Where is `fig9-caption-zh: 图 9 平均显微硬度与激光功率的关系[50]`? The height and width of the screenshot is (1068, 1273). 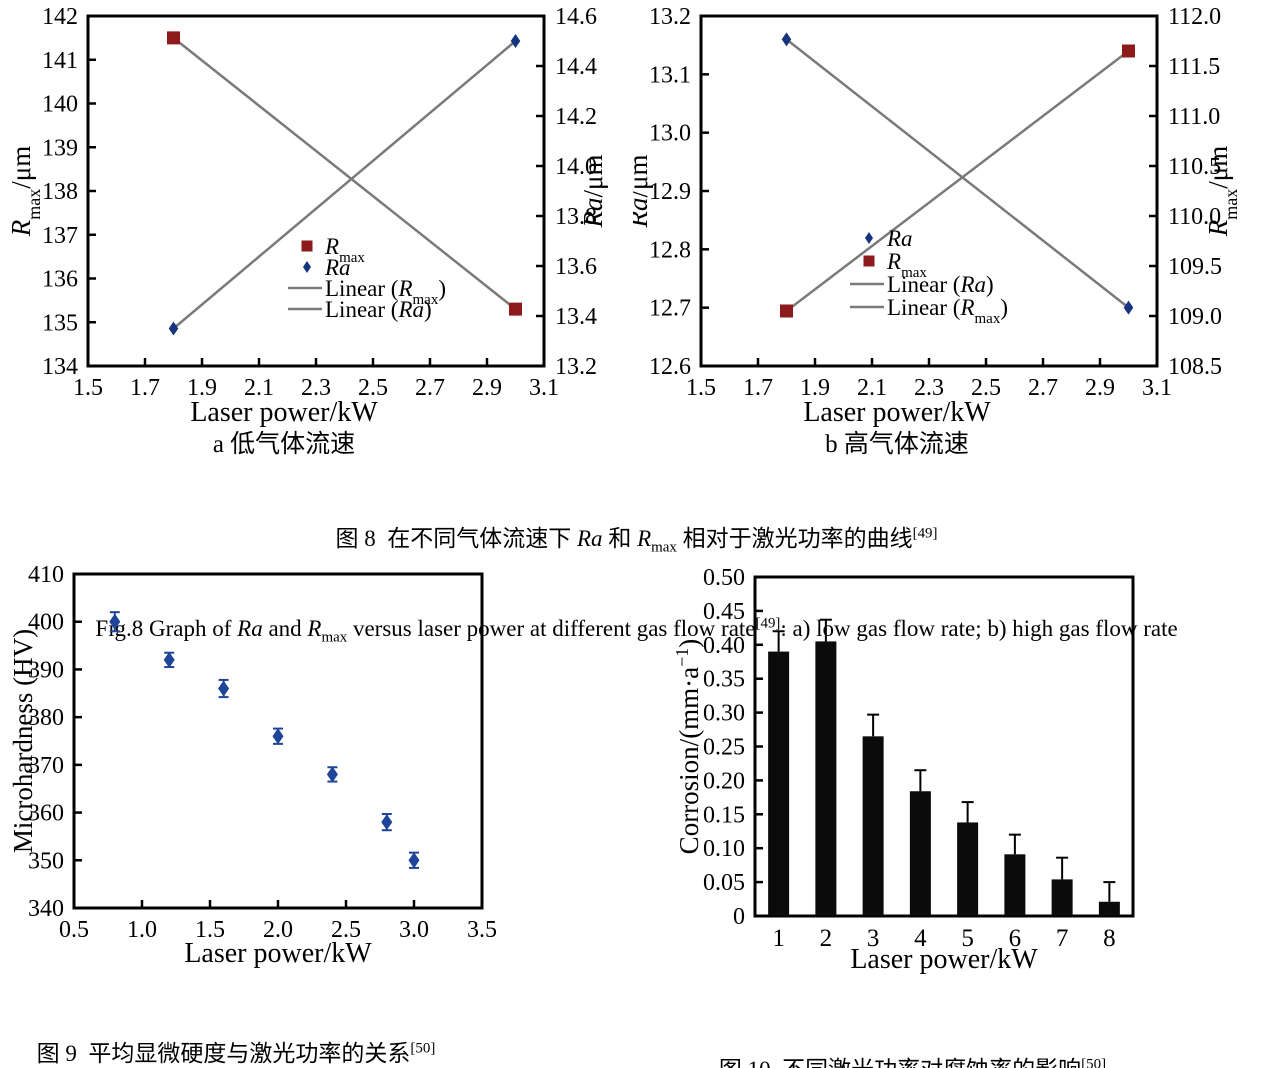 fig9-caption-zh: 图 9 平均显微硬度与激光功率的关系[50] is located at coordinates (236, 1053).